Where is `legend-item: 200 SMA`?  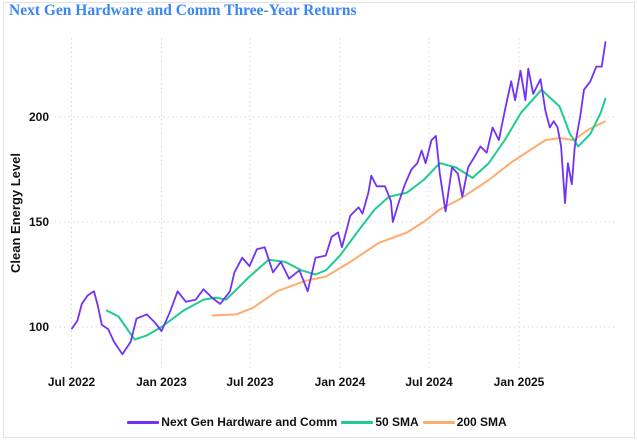
legend-item: 200 SMA is located at coordinates (464, 422).